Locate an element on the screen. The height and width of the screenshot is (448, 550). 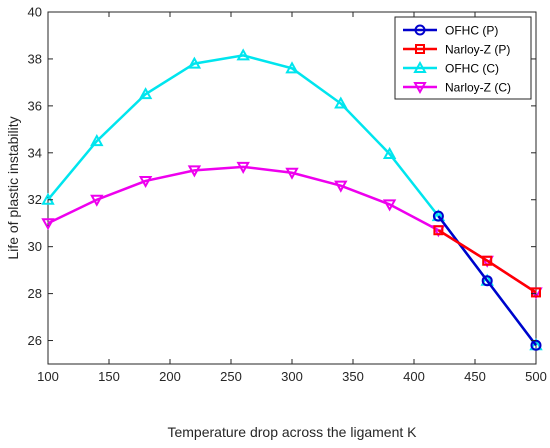
x-tick-label-6: 400 is located at coordinates (414, 376).